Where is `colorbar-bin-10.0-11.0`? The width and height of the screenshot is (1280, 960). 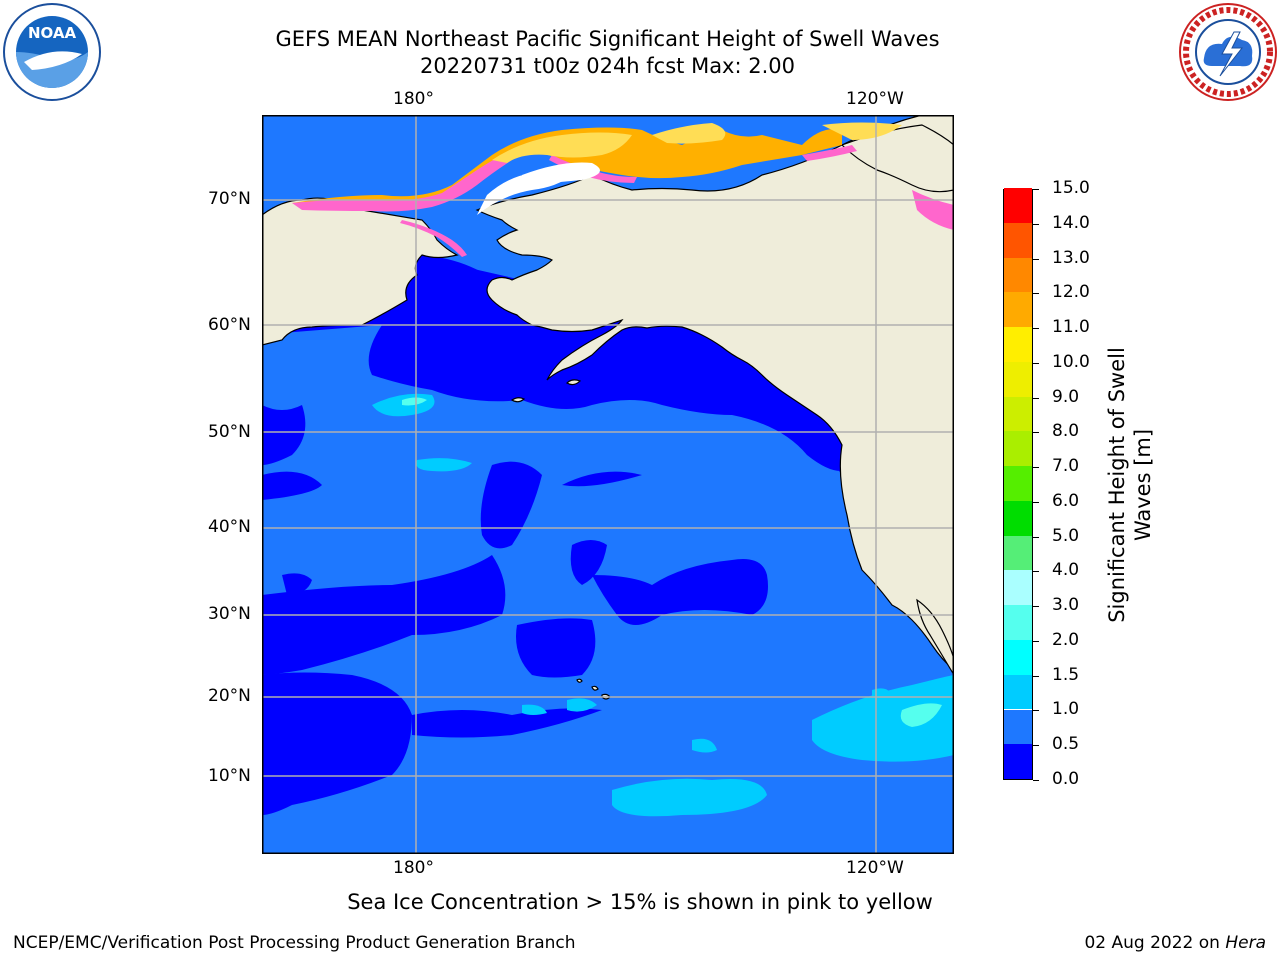
colorbar-bin-10.0-11.0 is located at coordinates (1018, 344).